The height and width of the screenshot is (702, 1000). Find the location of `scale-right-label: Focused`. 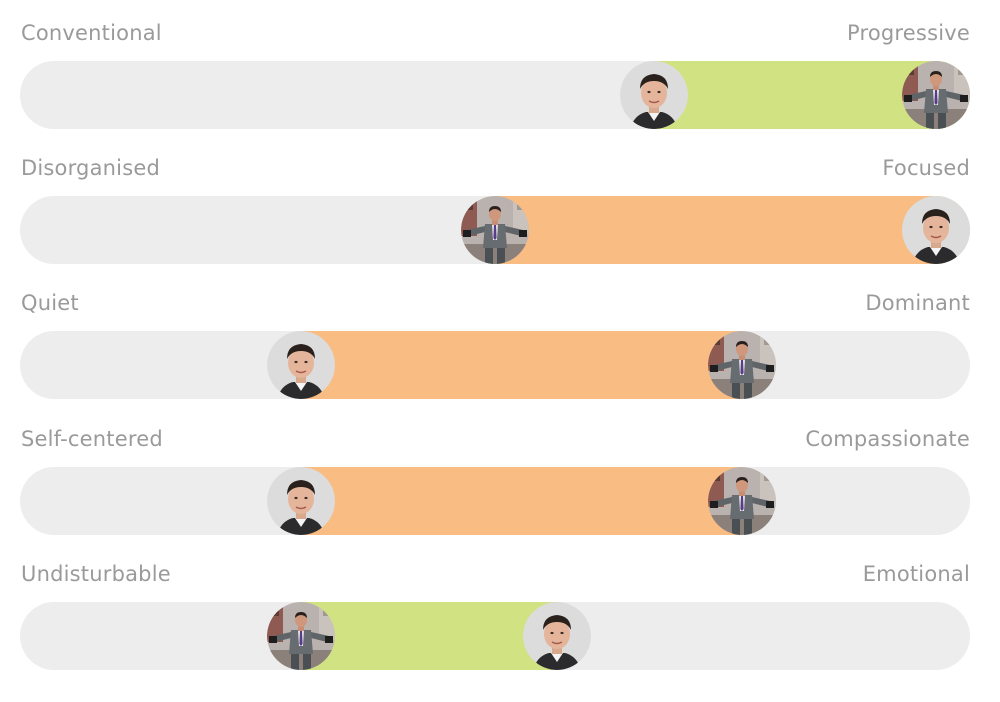

scale-right-label: Focused is located at coordinates (926, 168).